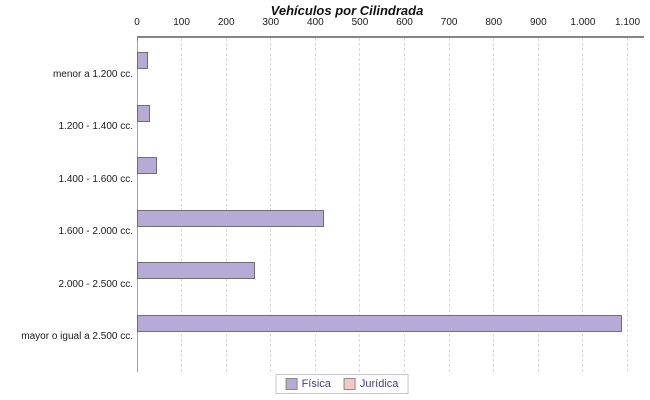  I want to click on legend-item: Jurídica, so click(371, 384).